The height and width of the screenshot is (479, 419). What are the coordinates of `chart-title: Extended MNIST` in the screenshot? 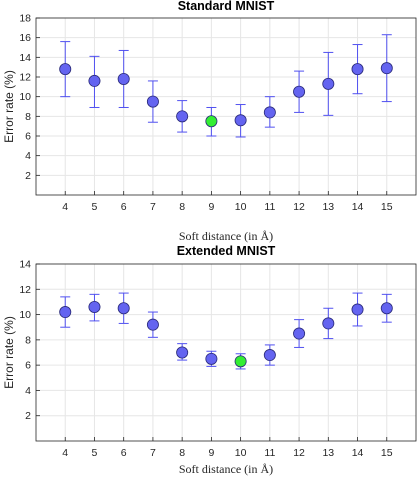 It's located at (226, 251).